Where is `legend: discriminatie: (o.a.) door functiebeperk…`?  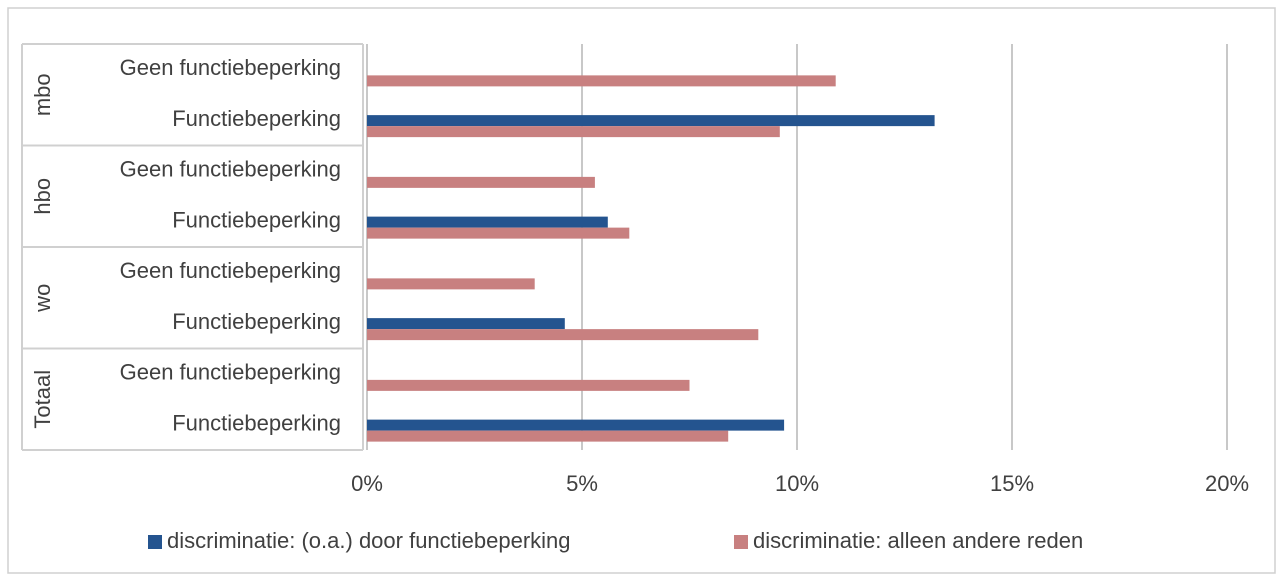 legend: discriminatie: (o.a.) door functiebeperk… is located at coordinates (615, 540).